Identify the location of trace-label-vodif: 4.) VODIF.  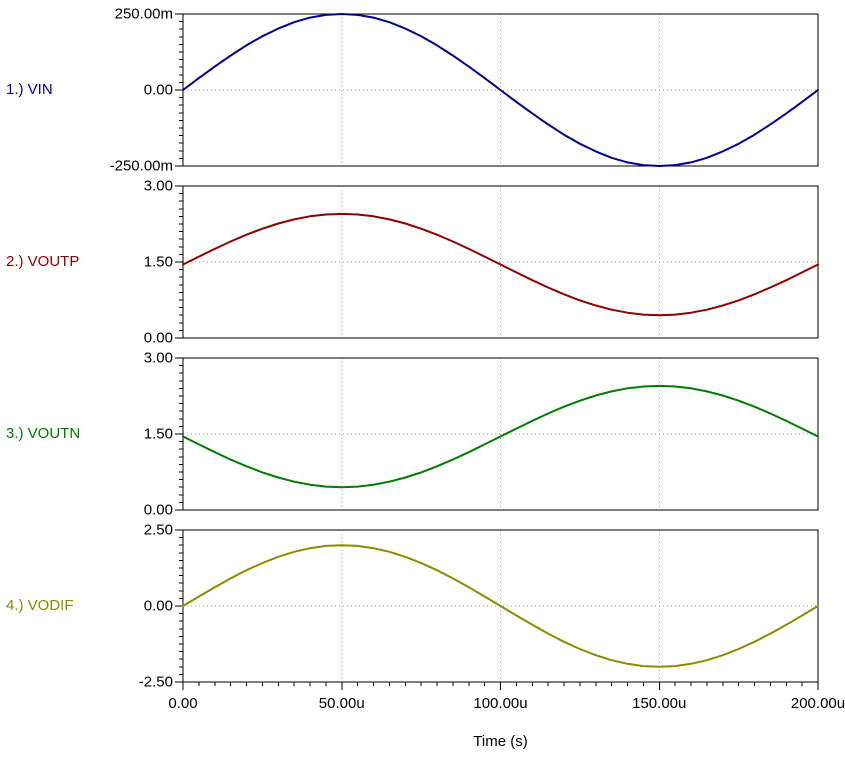
(40, 605).